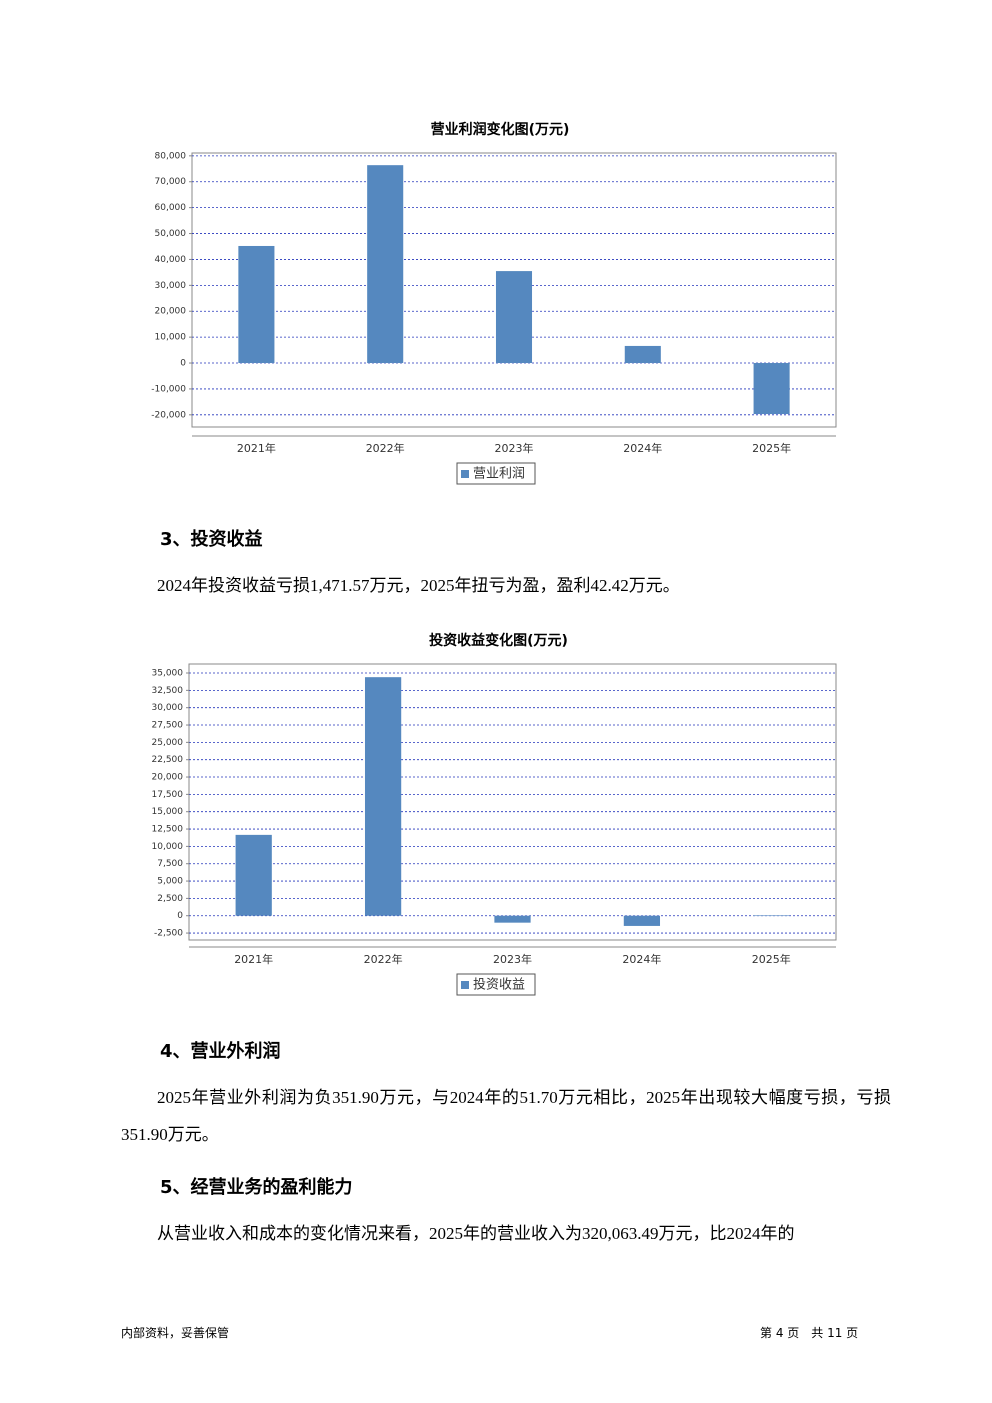 The height and width of the screenshot is (1403, 992). What do you see at coordinates (171, 260) in the screenshot?
I see `y-tick-label: 40,000` at bounding box center [171, 260].